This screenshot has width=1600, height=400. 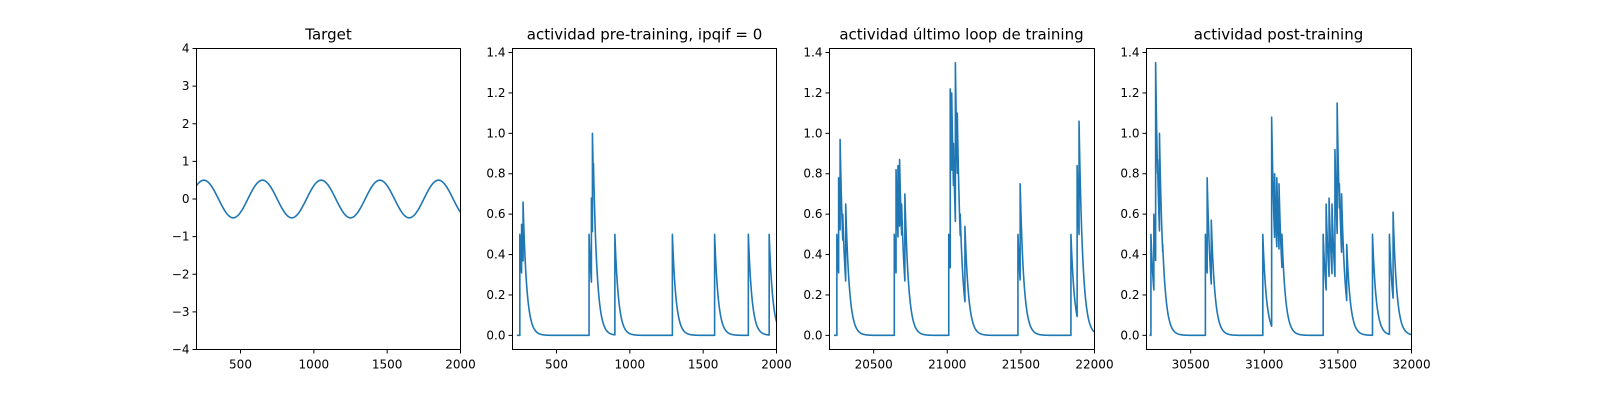 I want to click on panel-pre-training-plot-area, so click(x=647, y=234).